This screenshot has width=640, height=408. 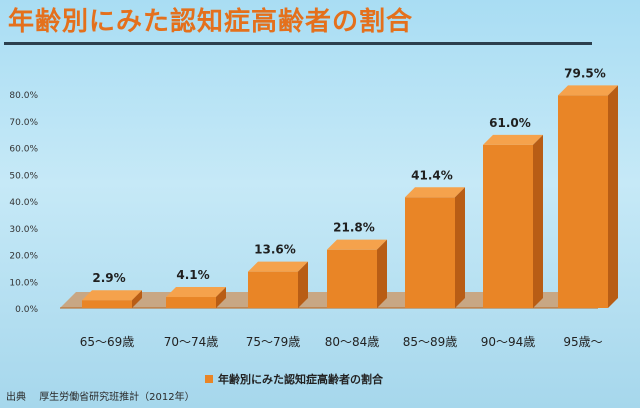 What do you see at coordinates (275, 250) in the screenshot?
I see `bar-value-label: 13.6%` at bounding box center [275, 250].